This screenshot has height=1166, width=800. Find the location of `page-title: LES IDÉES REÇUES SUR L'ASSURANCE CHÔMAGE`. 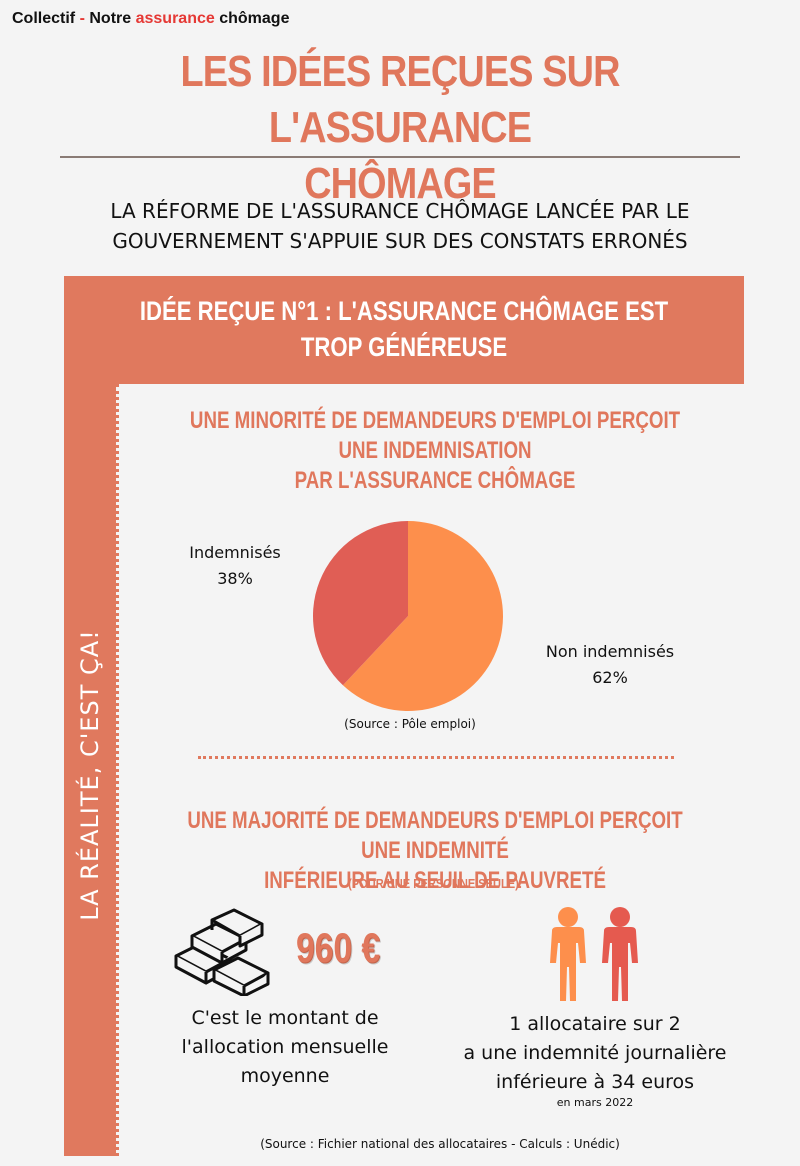

page-title: LES IDÉES REÇUES SUR L'ASSURANCE CHÔMAGE is located at coordinates (400, 128).